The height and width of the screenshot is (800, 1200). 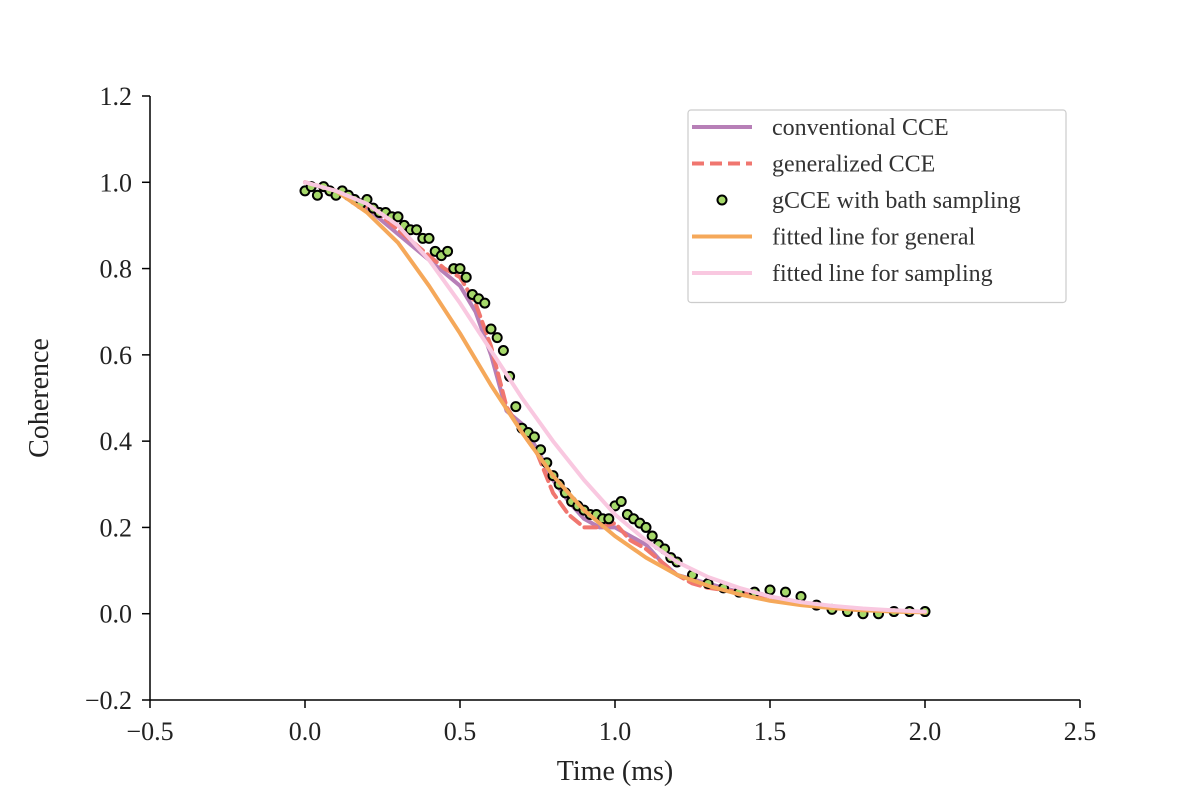 What do you see at coordinates (1080, 731) in the screenshot?
I see `x-tick-label: 2.5` at bounding box center [1080, 731].